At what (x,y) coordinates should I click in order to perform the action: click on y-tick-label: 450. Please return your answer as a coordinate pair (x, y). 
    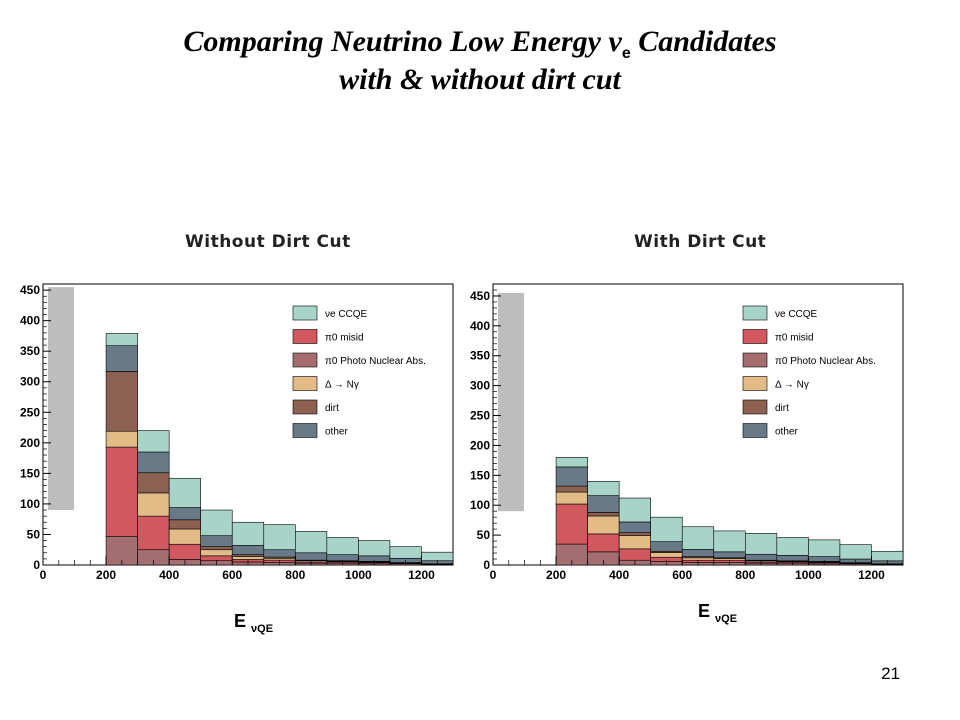
    Looking at the image, I should click on (30, 290).